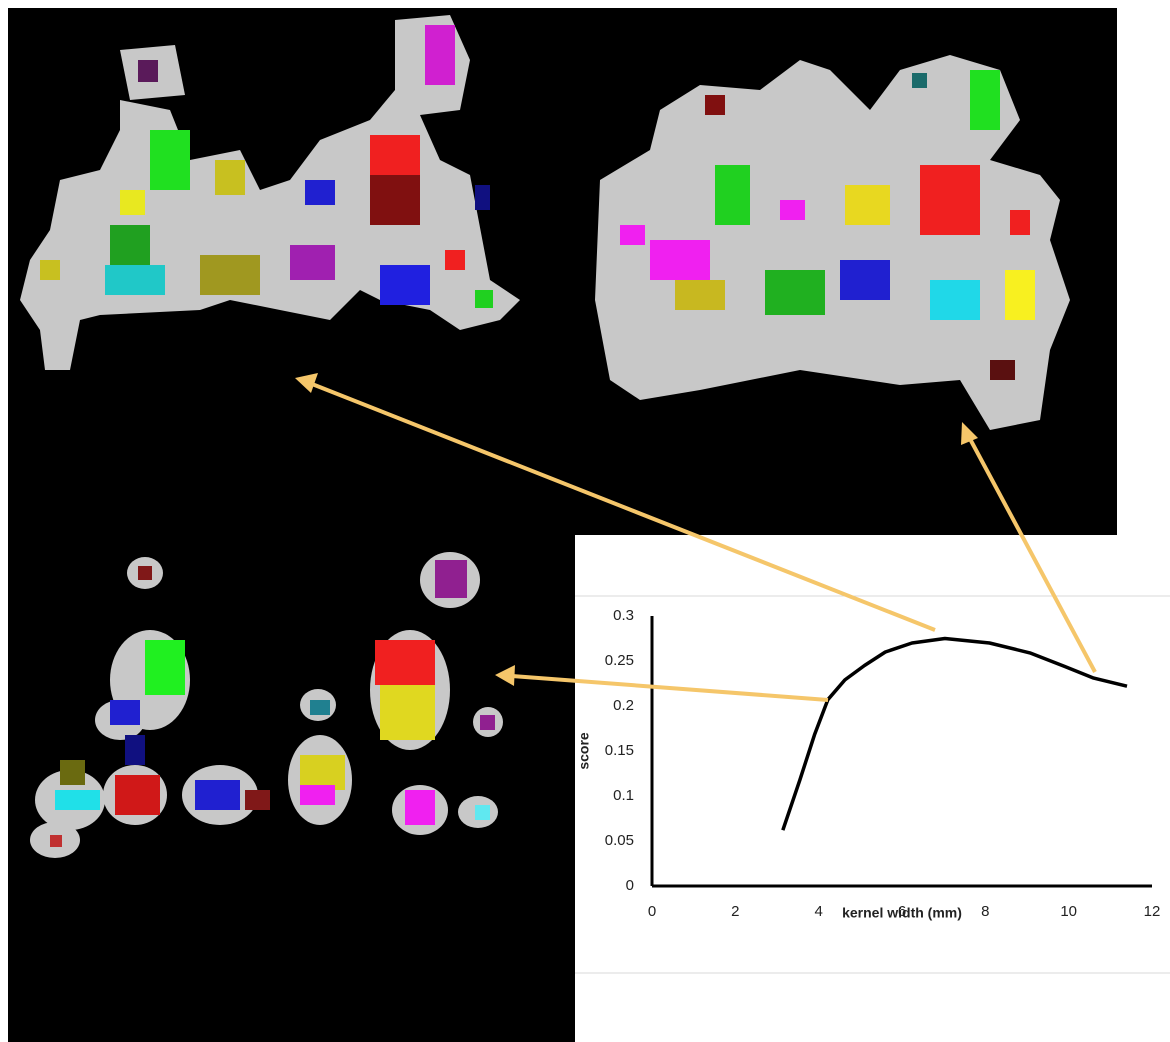 The image size is (1170, 1042). What do you see at coordinates (584, 751) in the screenshot?
I see `y-axis-label: score` at bounding box center [584, 751].